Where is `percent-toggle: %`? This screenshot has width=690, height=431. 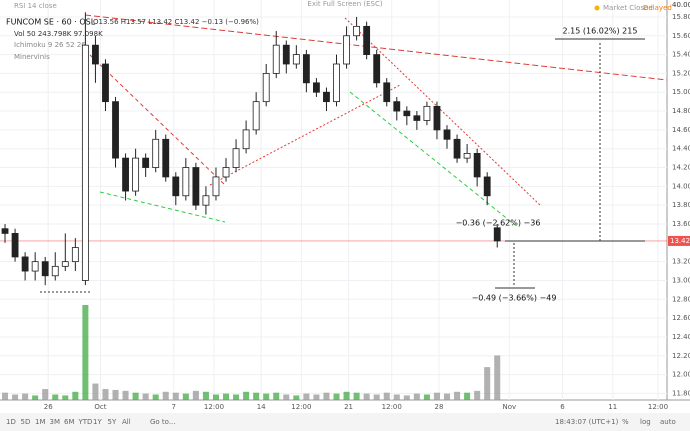
percent-toggle: % is located at coordinates (625, 422).